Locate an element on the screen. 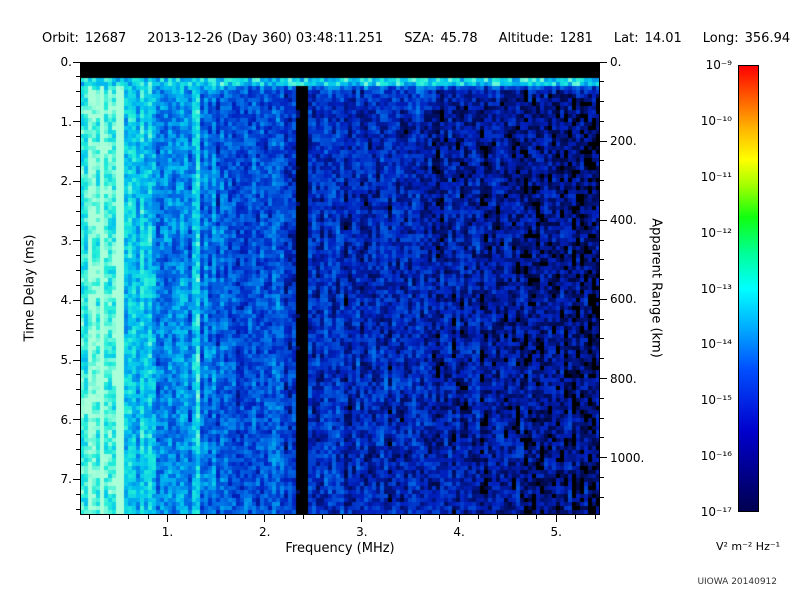  header-lat: Lat: 14.01 is located at coordinates (648, 38).